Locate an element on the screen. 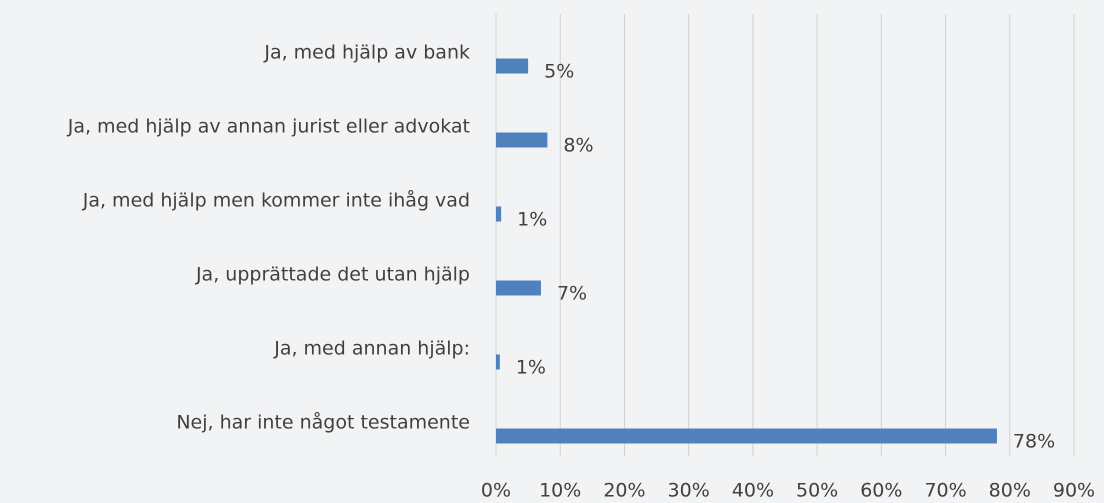 This screenshot has height=503, width=1104. x-tick-label: 90% is located at coordinates (1074, 491).